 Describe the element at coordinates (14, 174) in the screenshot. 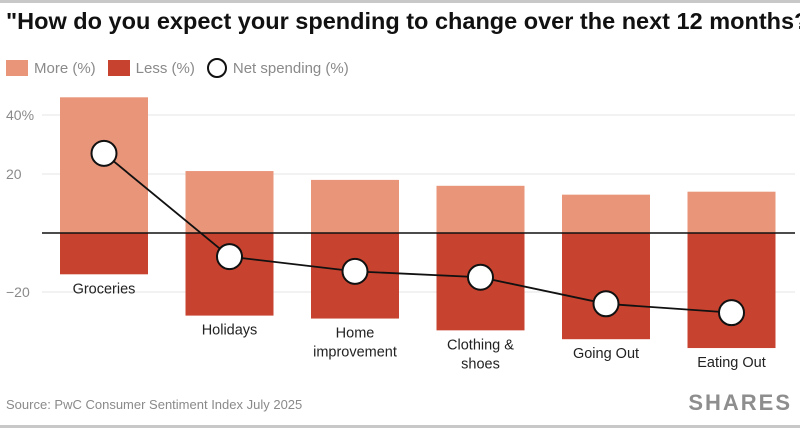

I see `y-tick-label: 20` at that location.